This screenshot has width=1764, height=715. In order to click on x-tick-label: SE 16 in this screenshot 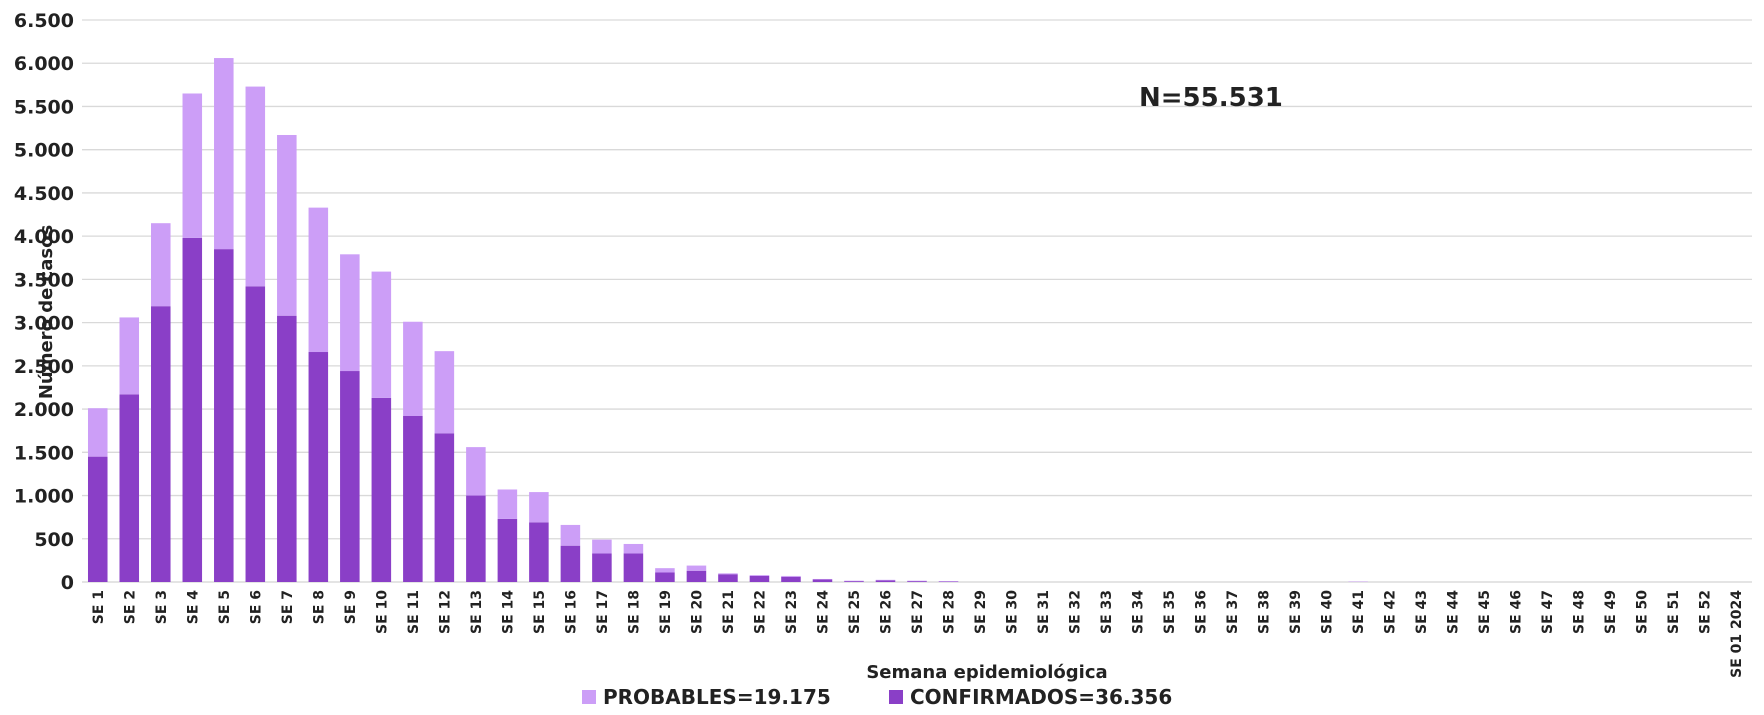, I will do `click(571, 612)`.